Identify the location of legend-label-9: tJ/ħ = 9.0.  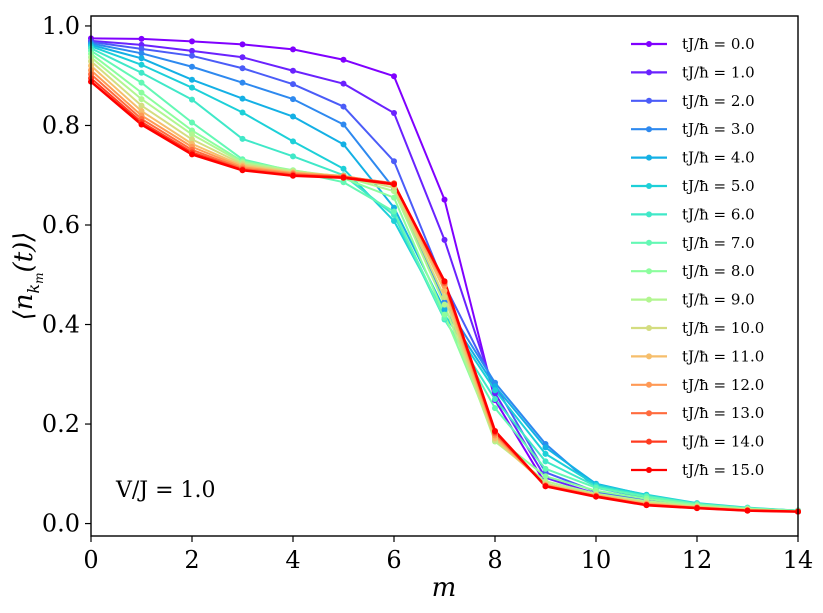
(718, 300).